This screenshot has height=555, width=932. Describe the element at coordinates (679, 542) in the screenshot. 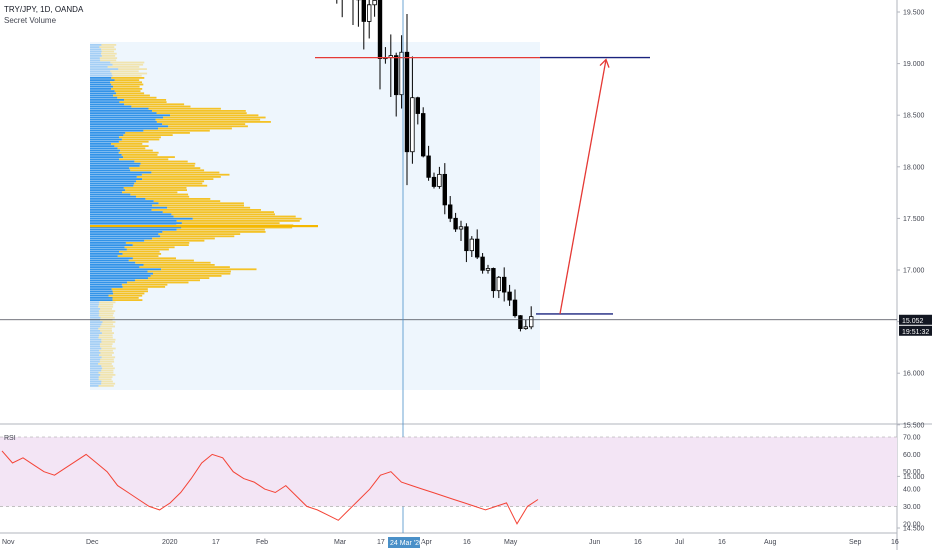

I see `time-axis-label: Jul` at that location.